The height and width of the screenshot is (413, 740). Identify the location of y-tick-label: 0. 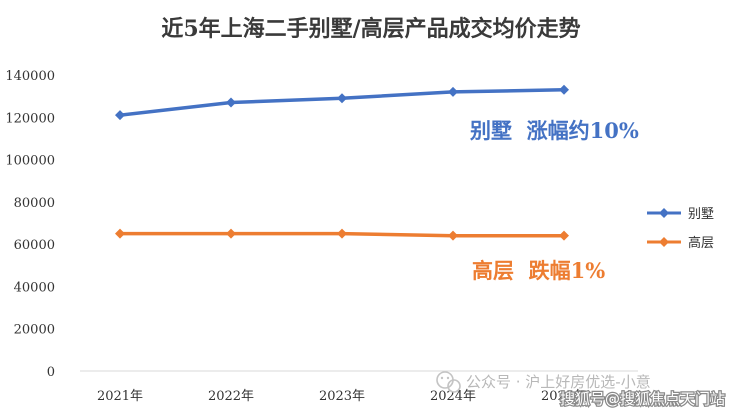
(51, 372).